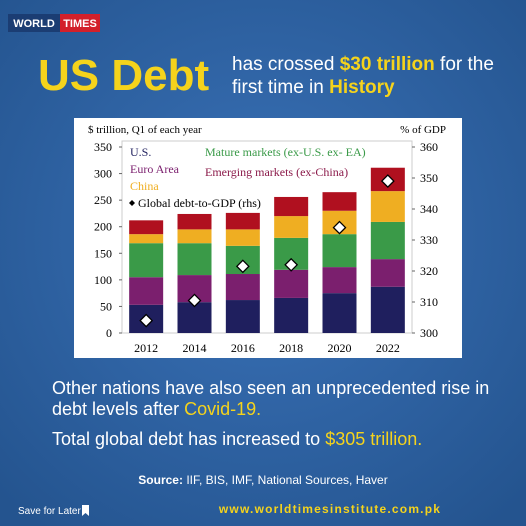  I want to click on y2-tick-label: 330, so click(429, 240).